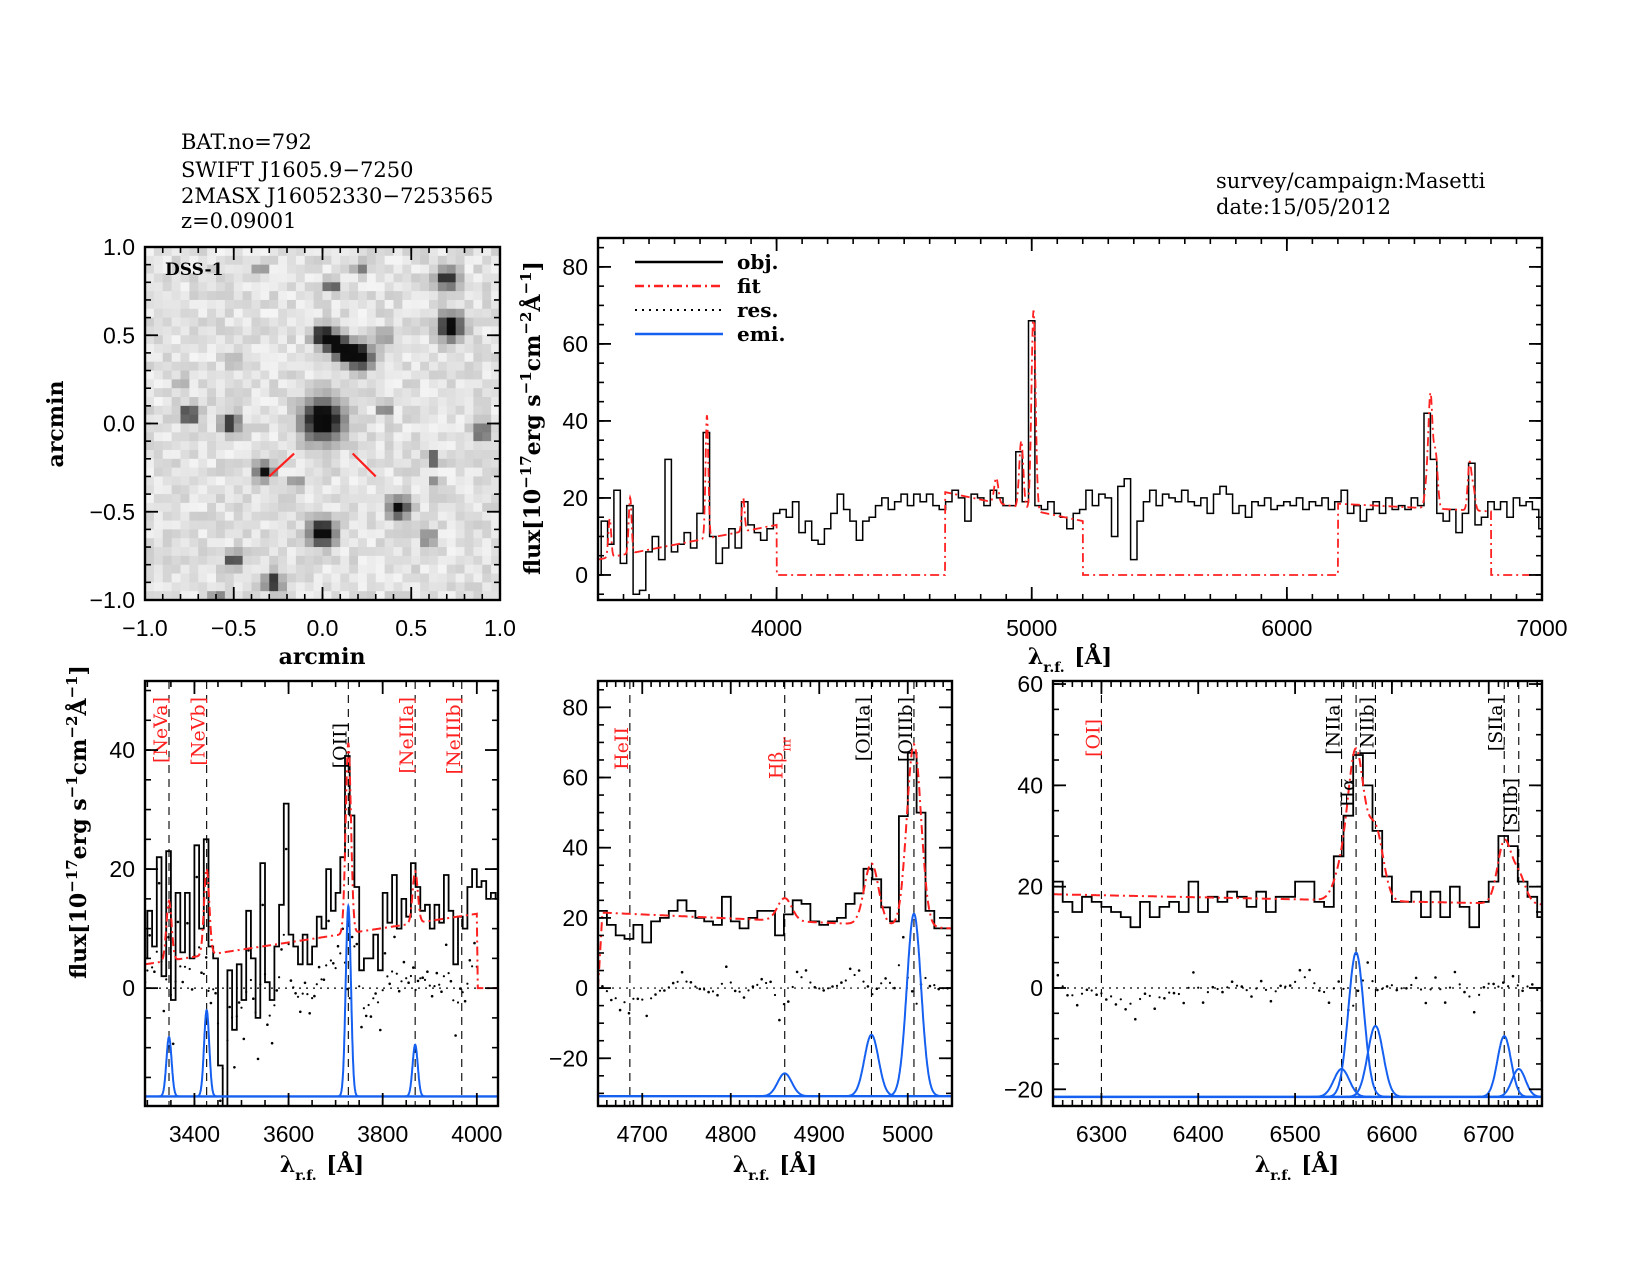  I want to click on source-marker-right, so click(364, 465).